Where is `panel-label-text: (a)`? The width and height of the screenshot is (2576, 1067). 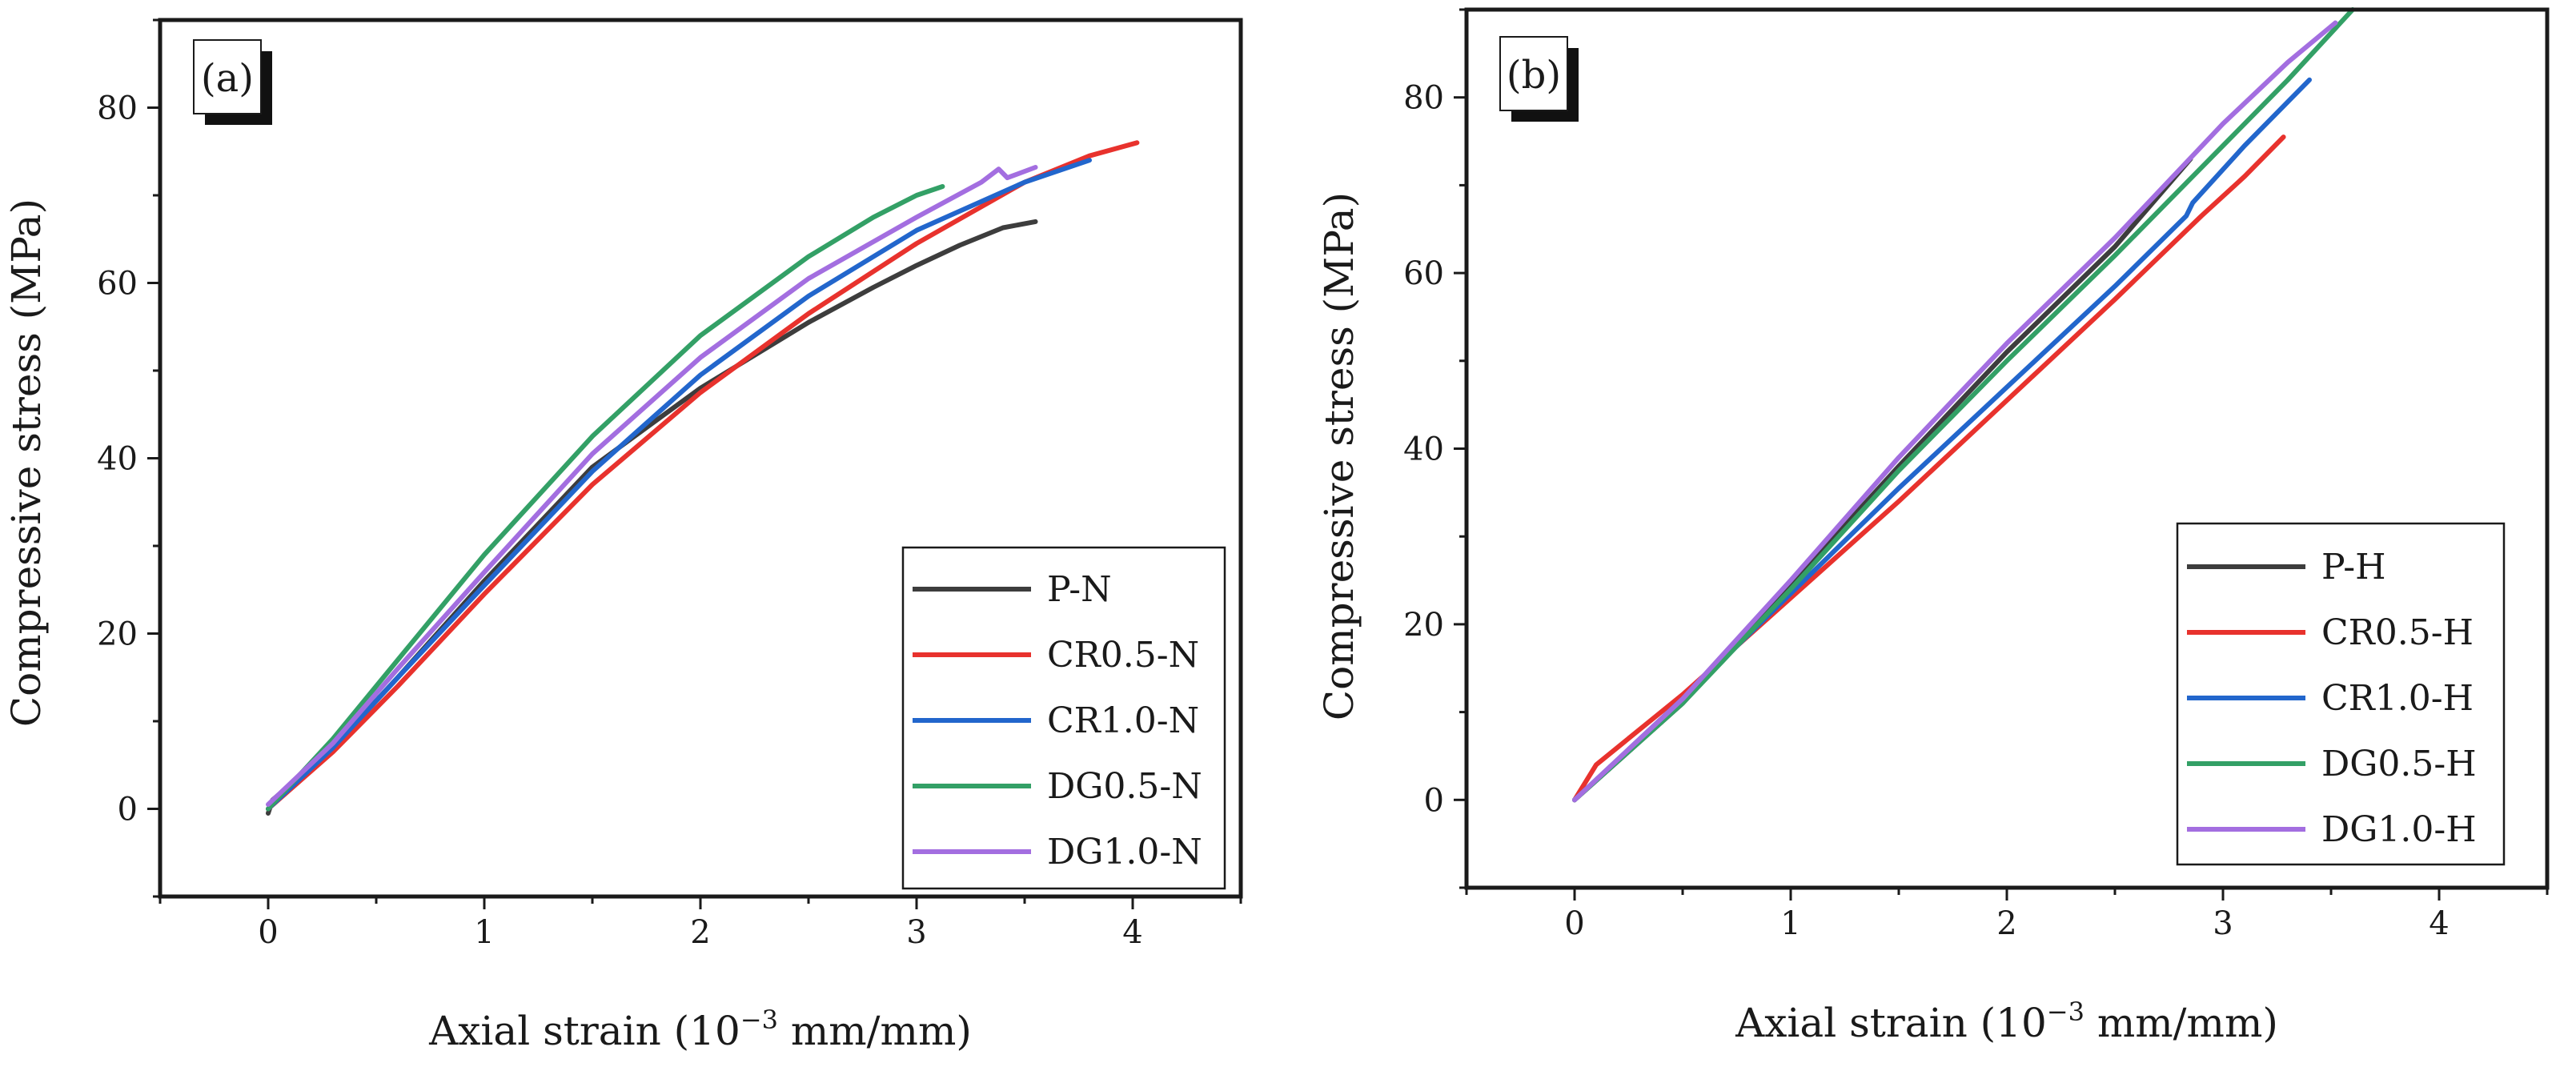
panel-label-text: (a) is located at coordinates (227, 78).